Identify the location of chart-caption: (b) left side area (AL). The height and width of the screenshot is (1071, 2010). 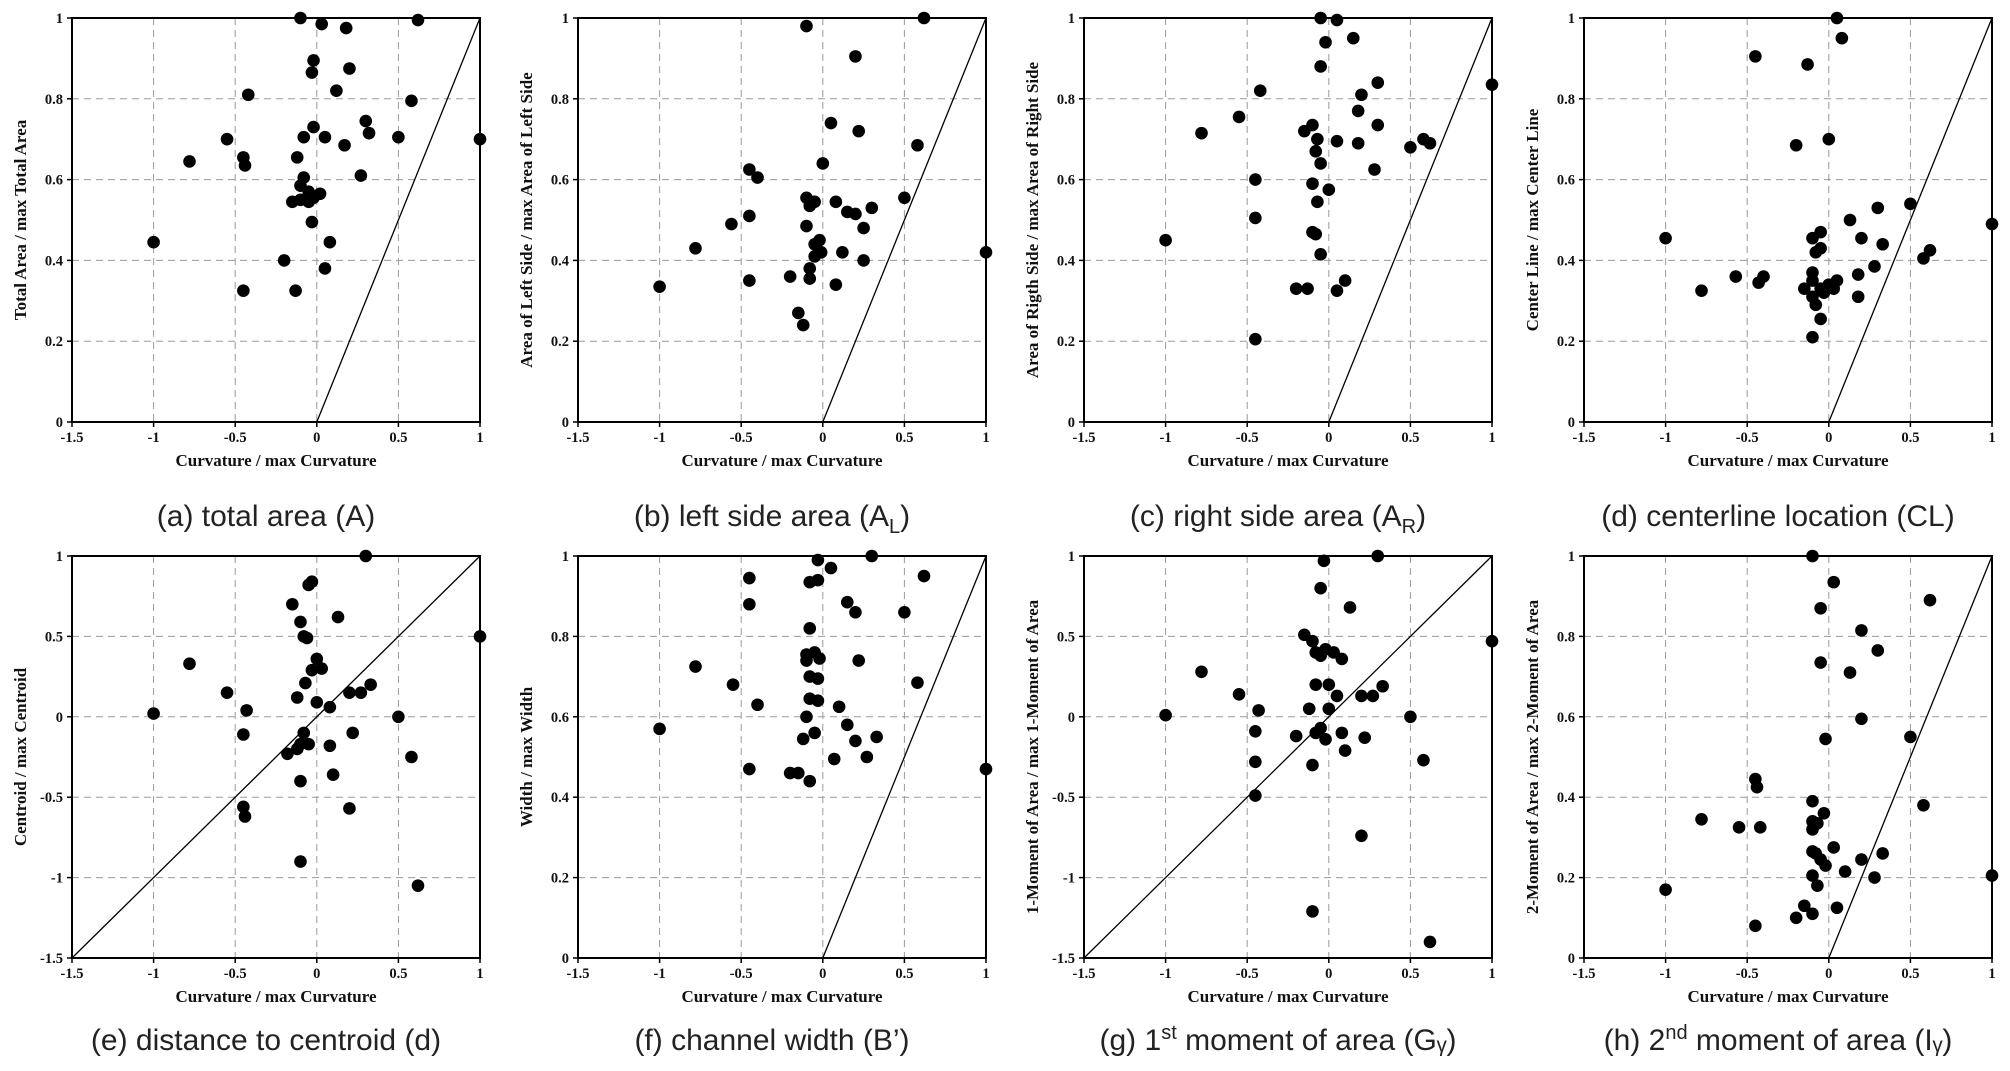
(772, 519).